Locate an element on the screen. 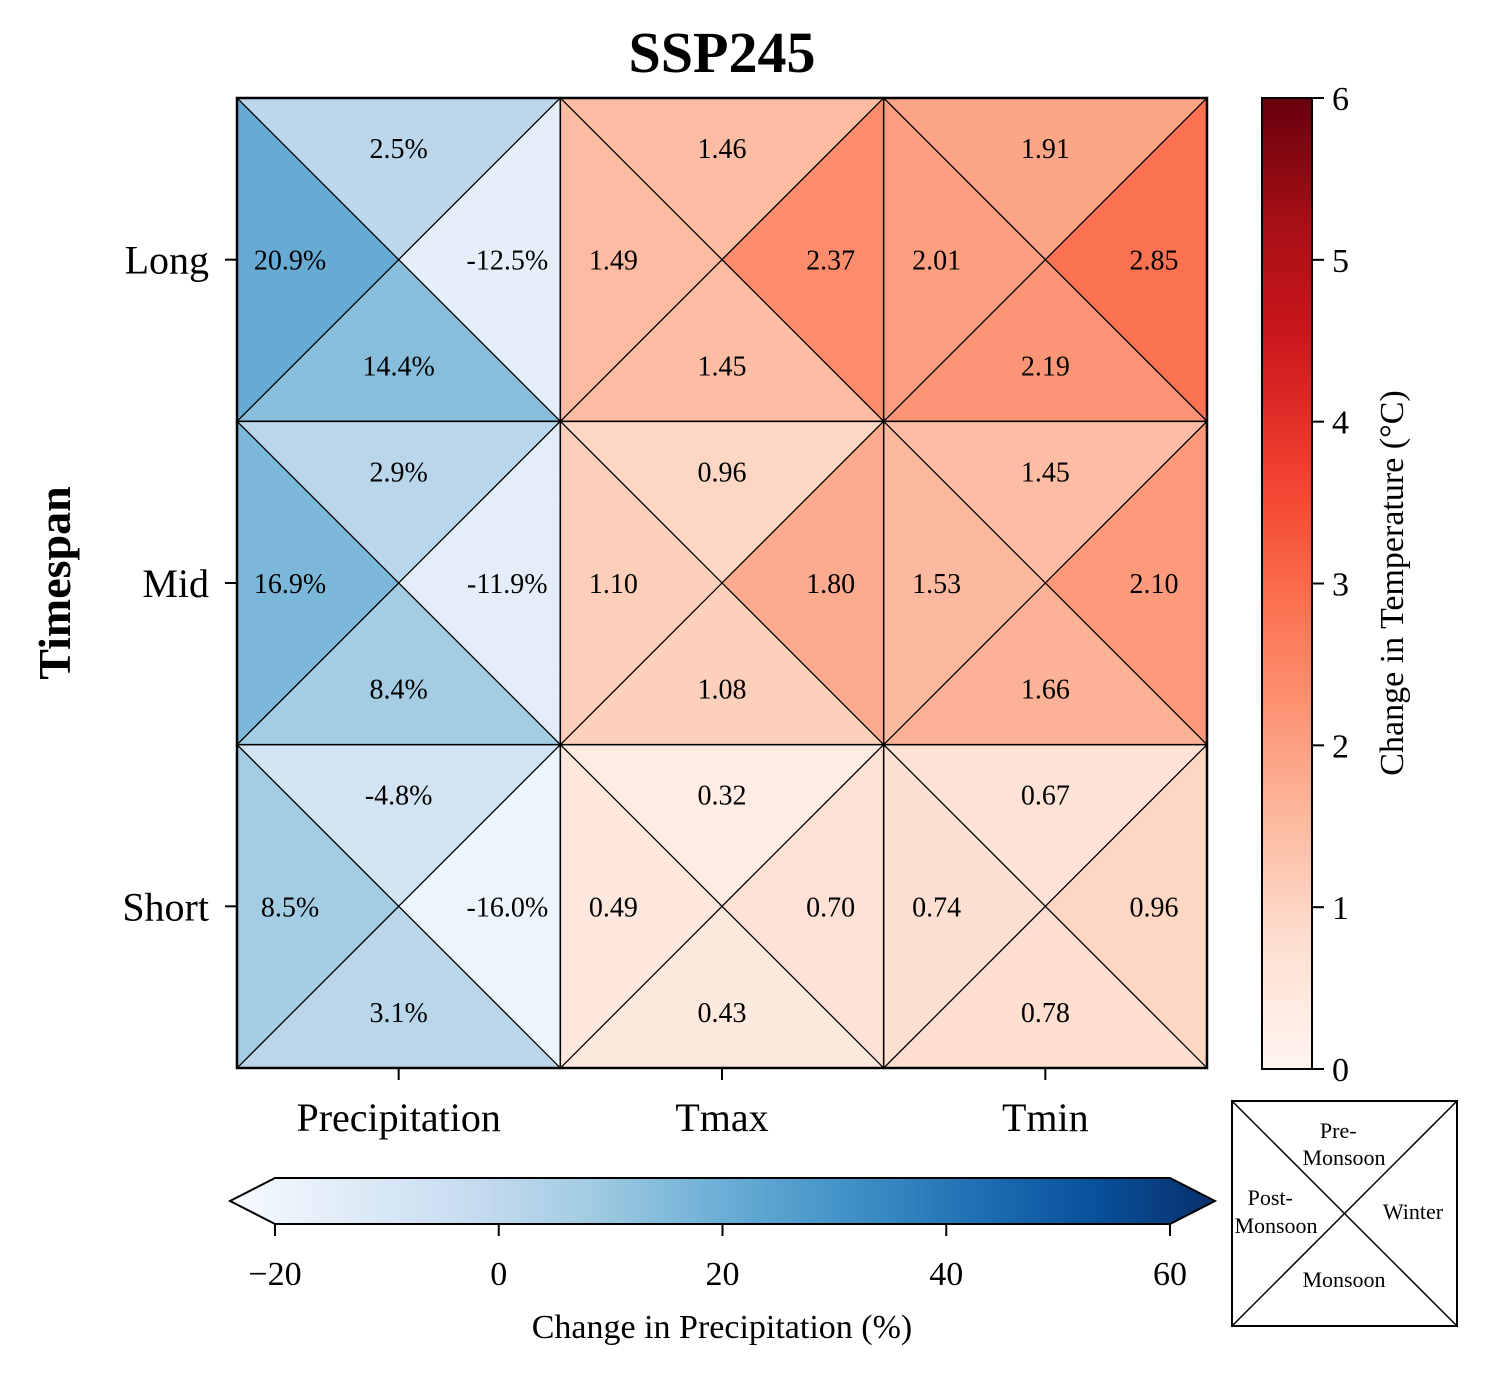  cell-value-label: 3.1% is located at coordinates (399, 1013).